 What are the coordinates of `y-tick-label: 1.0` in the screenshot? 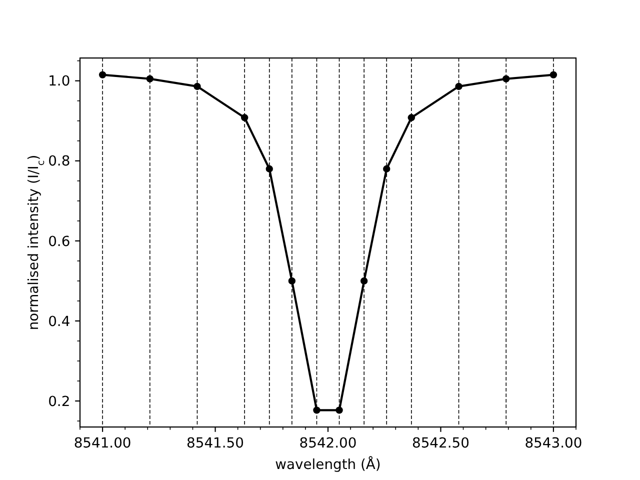 It's located at (59, 82).